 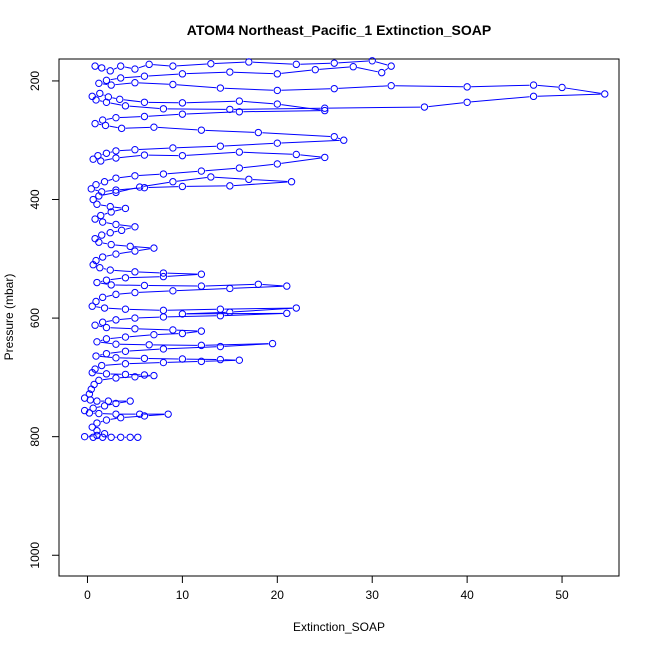 What do you see at coordinates (35, 318) in the screenshot?
I see `y-tick-label: 600` at bounding box center [35, 318].